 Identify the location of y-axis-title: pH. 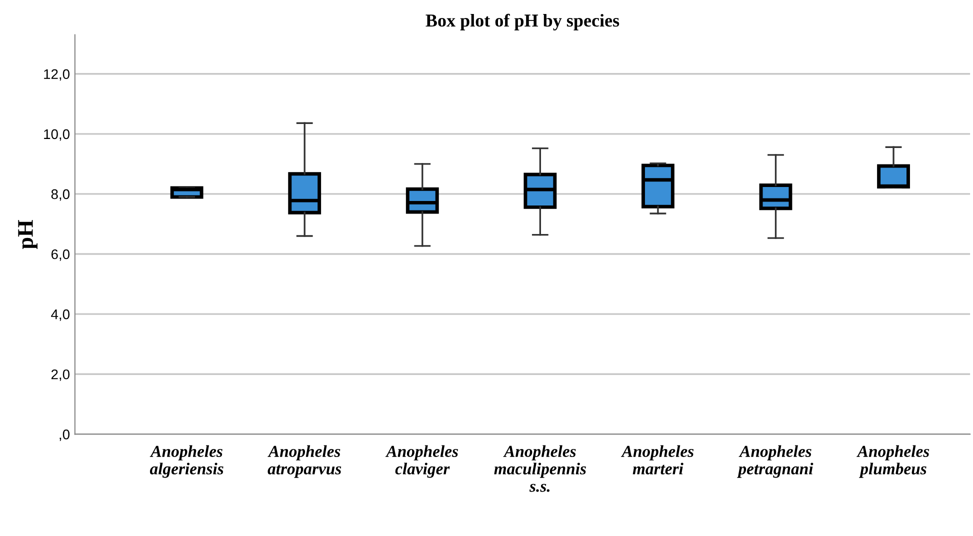
(28, 235).